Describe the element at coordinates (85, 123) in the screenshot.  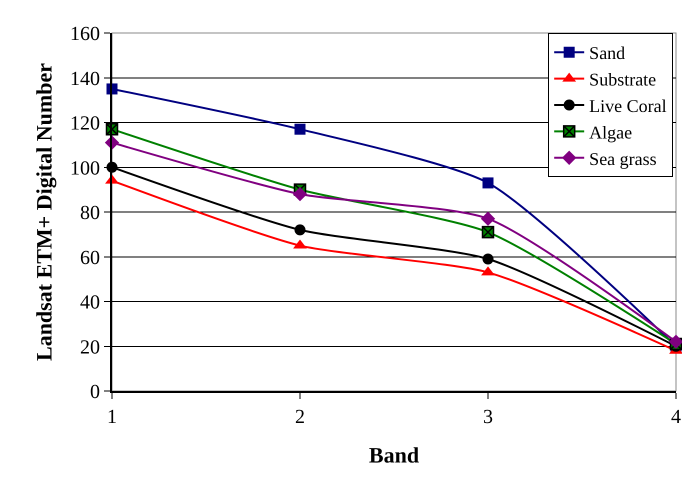
I see `y-tick-label: 120` at that location.